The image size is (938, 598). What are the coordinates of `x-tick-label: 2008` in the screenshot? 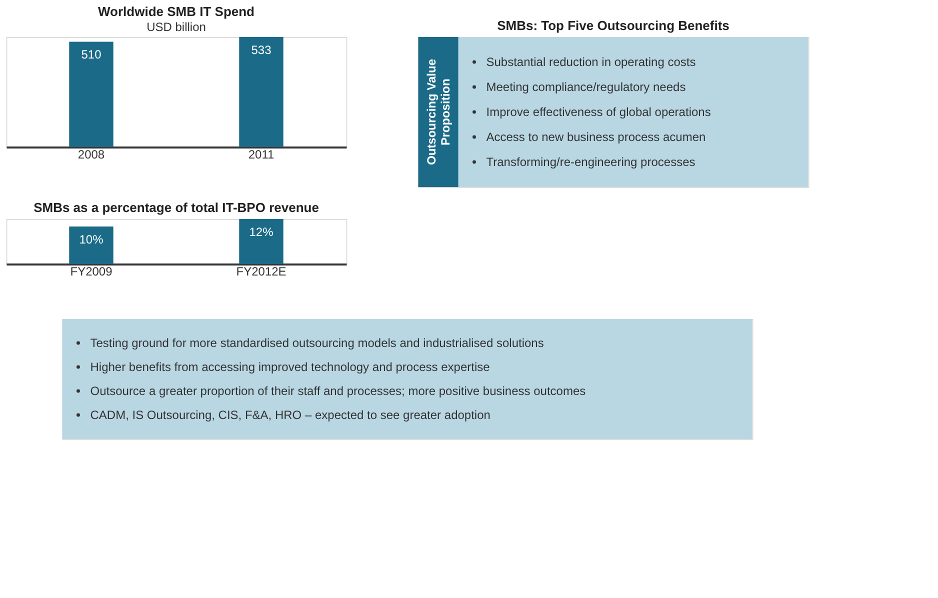 It's located at (91, 155).